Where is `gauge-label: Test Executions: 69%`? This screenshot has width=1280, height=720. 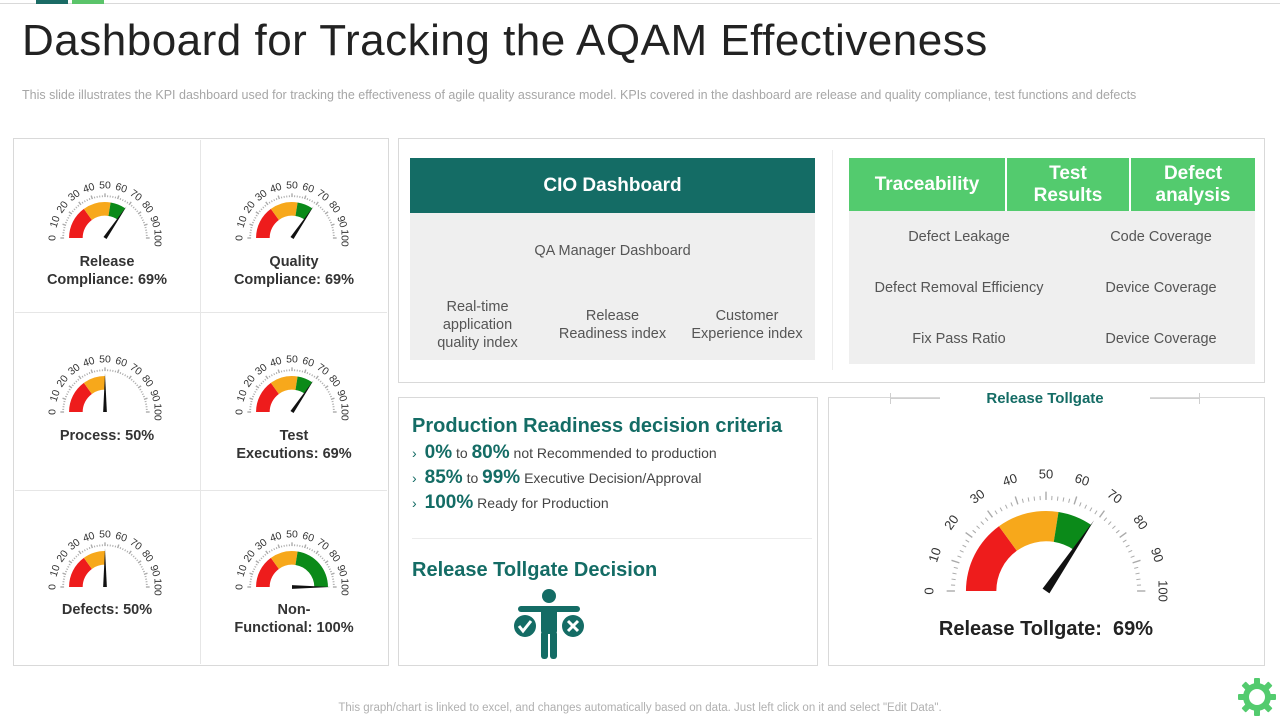 gauge-label: Test Executions: 69% is located at coordinates (294, 445).